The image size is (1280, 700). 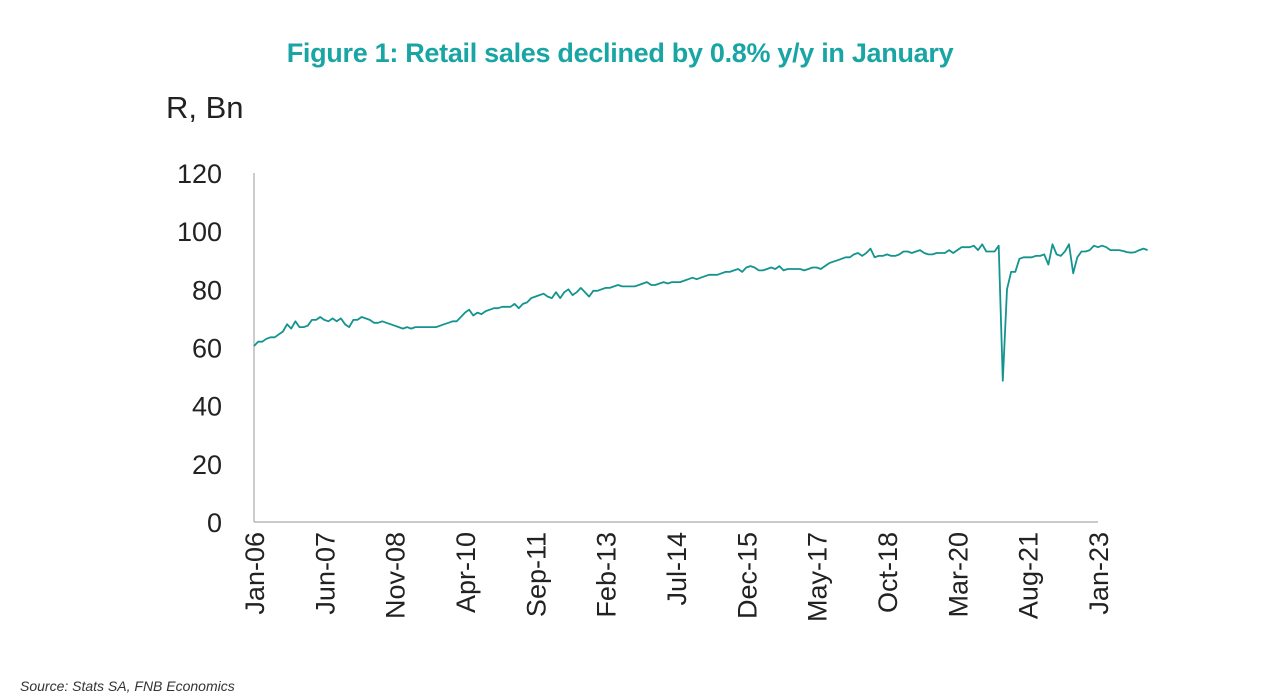 What do you see at coordinates (214, 523) in the screenshot?
I see `y-tick-label: 0` at bounding box center [214, 523].